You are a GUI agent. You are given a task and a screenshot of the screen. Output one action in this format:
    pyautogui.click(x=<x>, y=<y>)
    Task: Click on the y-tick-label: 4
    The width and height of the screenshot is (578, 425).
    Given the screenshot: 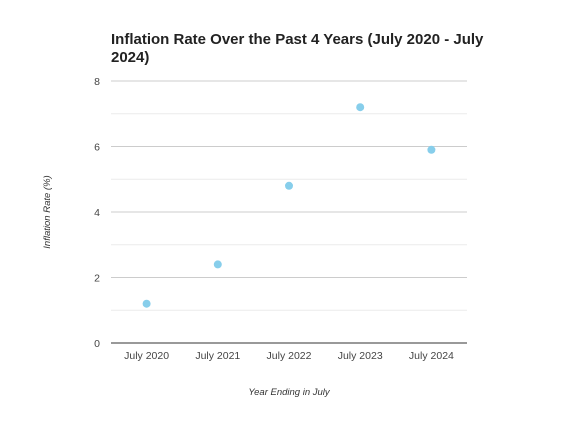 What is the action you would take?
    pyautogui.click(x=97, y=213)
    